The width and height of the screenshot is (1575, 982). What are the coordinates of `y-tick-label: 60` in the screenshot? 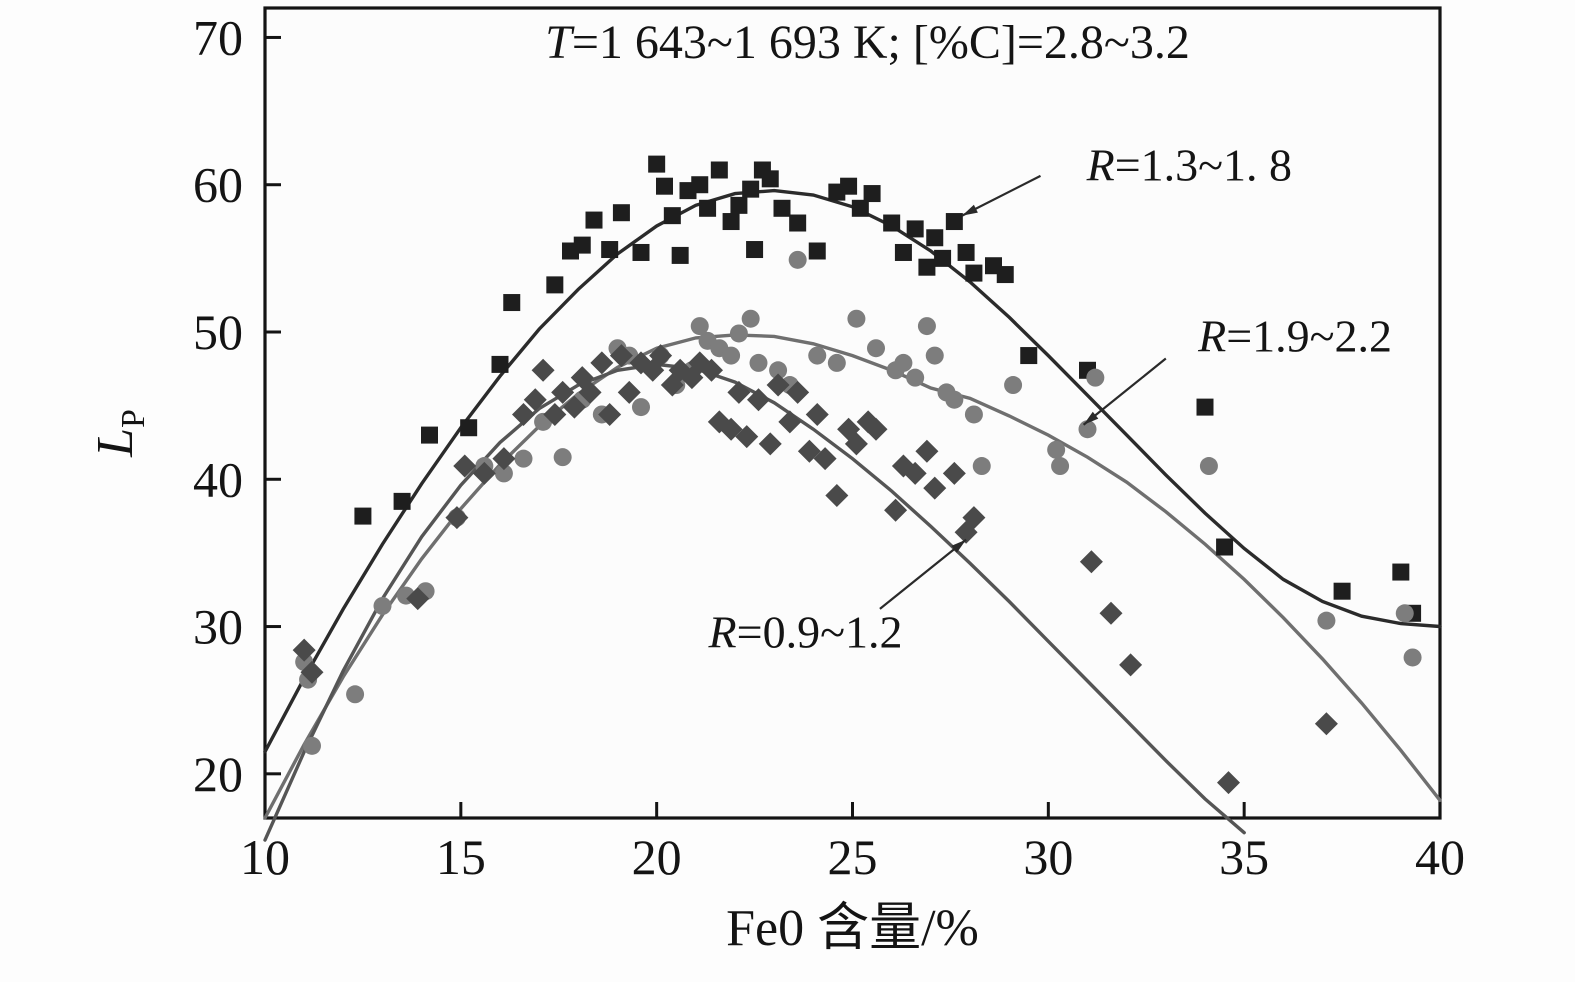 It's located at (218, 185).